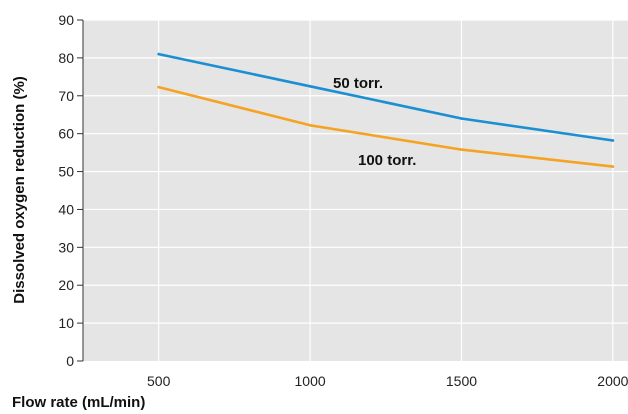  What do you see at coordinates (66, 247) in the screenshot?
I see `y-tick-label: 30` at bounding box center [66, 247].